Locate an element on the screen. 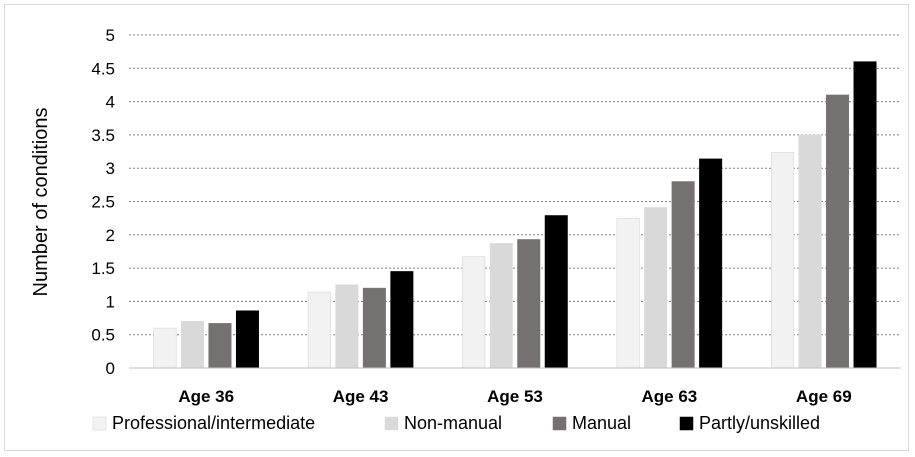  x-category-label: Age 63 is located at coordinates (670, 396).